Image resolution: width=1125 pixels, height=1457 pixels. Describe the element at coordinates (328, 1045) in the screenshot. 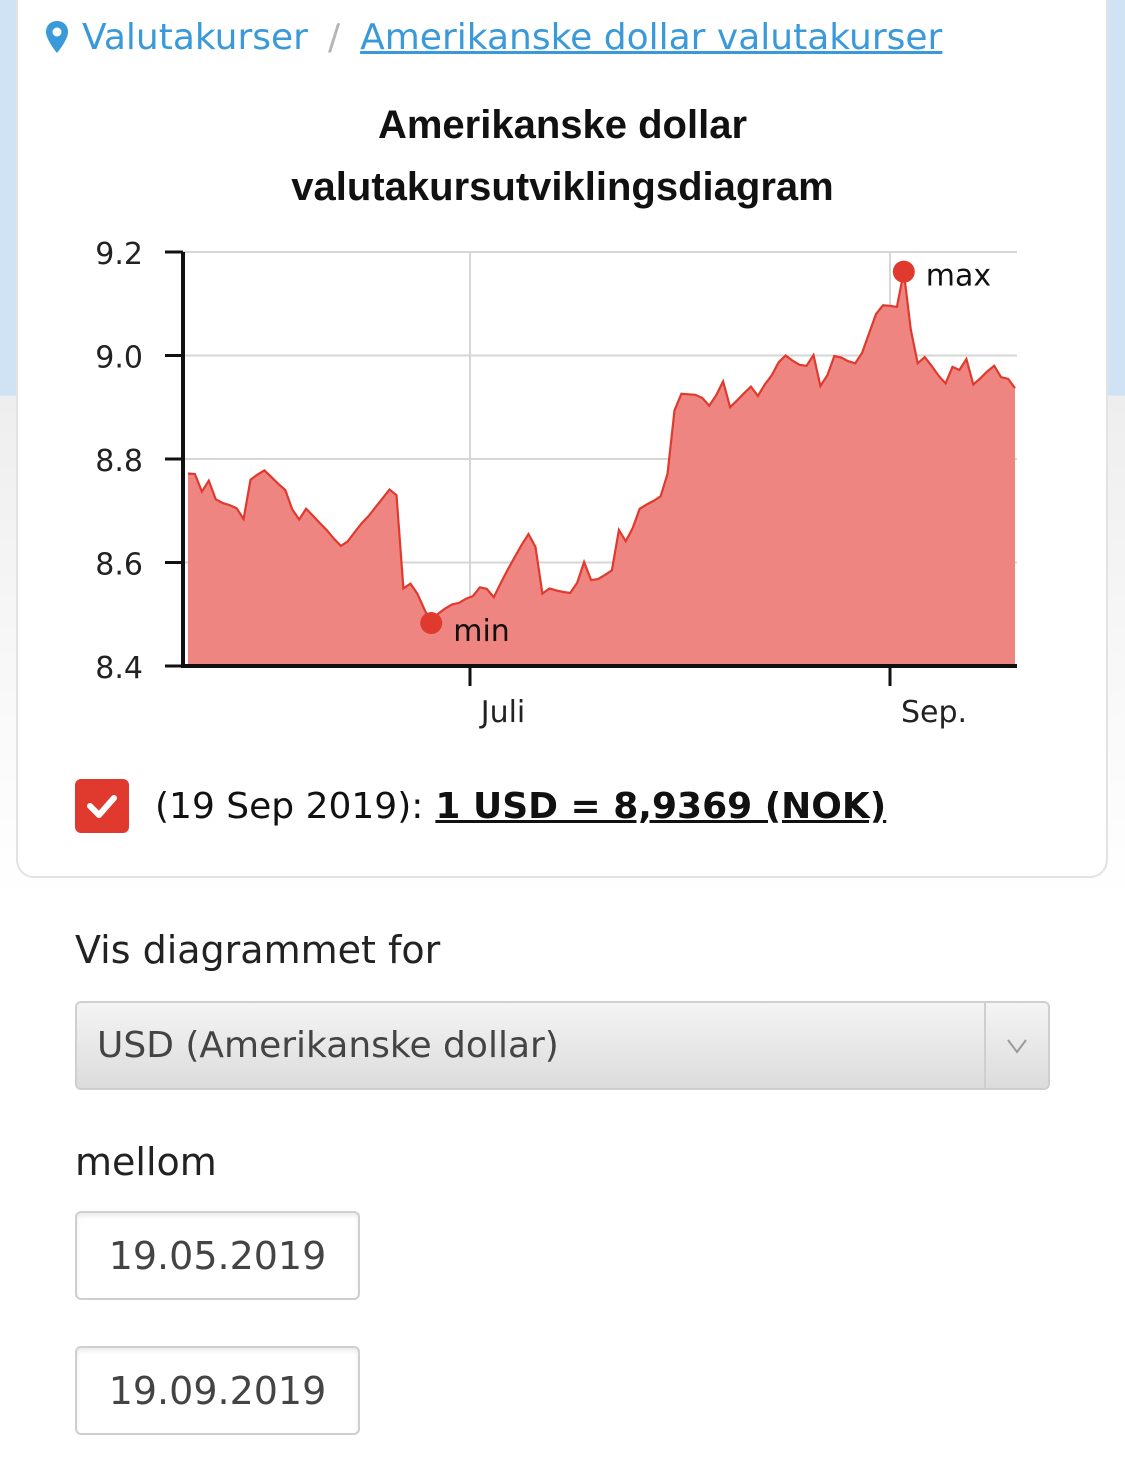

I see `currency-select-value: USD (Amerikanske dollar)` at that location.